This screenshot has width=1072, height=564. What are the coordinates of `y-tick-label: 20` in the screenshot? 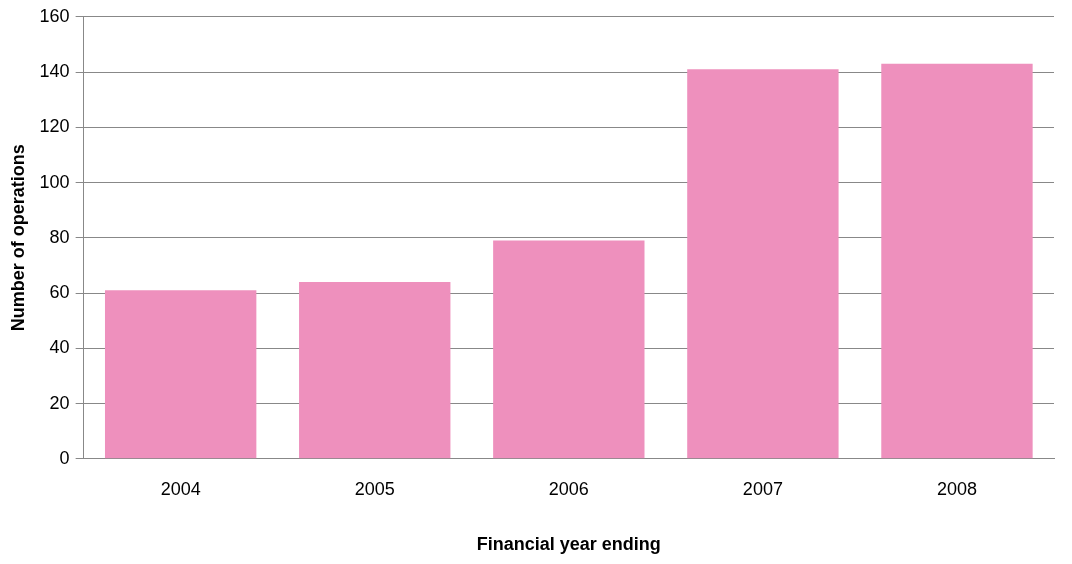 It's located at (59, 402).